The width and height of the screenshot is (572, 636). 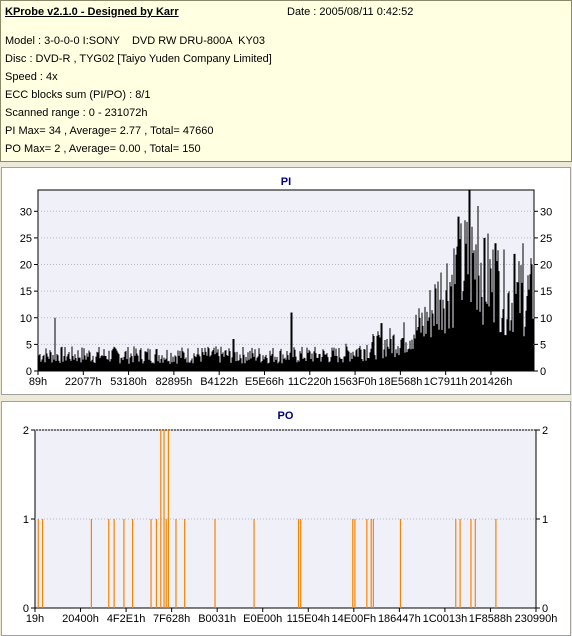 What do you see at coordinates (31, 77) in the screenshot?
I see `speed-line: Speed : 4x` at bounding box center [31, 77].